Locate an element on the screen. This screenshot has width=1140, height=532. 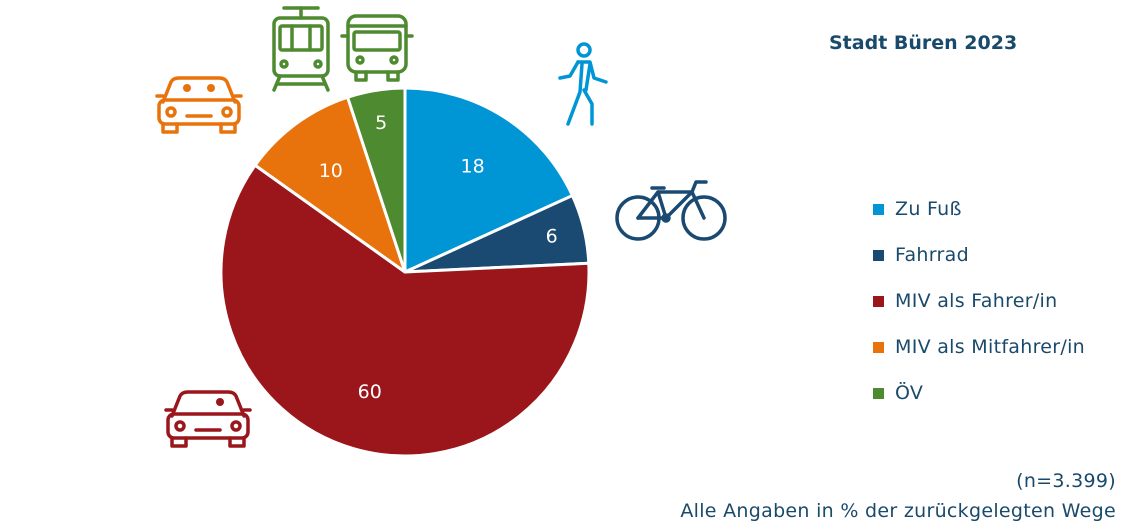
legend-label: Zu Fuß is located at coordinates (928, 209).